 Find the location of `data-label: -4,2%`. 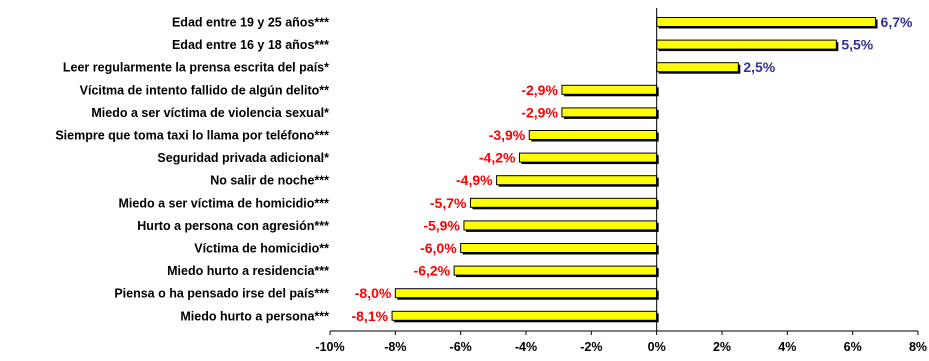

data-label: -4,2% is located at coordinates (497, 158).